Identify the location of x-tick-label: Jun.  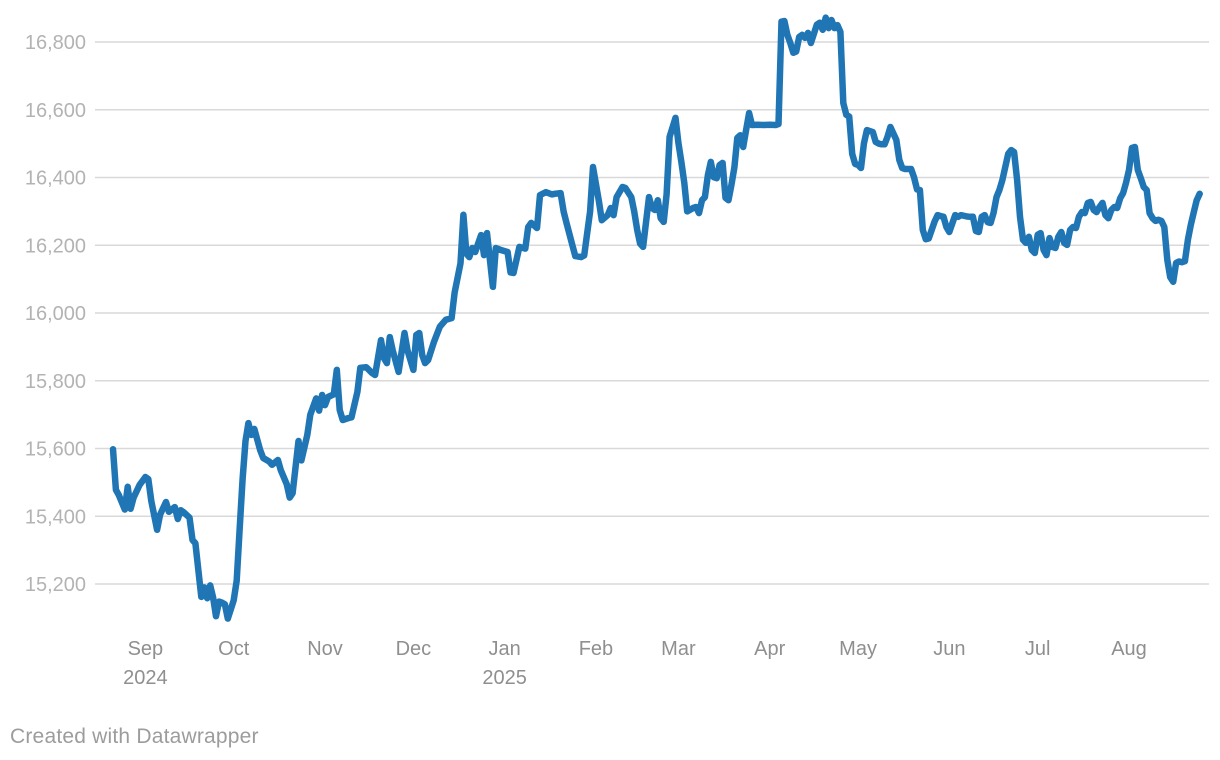
(949, 649).